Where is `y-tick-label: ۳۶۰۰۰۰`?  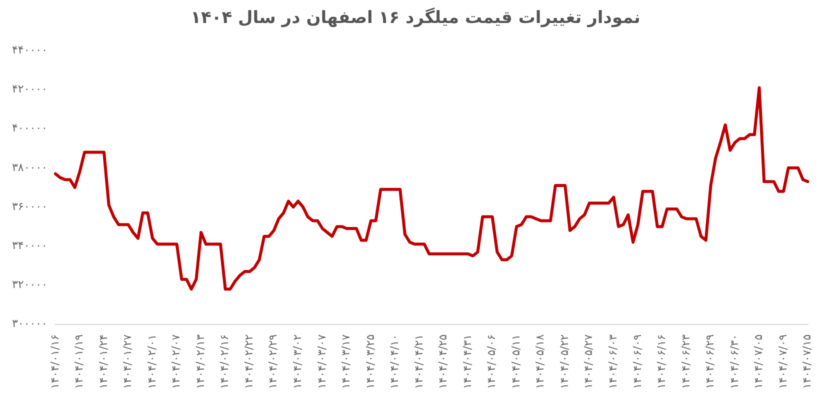 y-tick-label: ۳۶۰۰۰۰ is located at coordinates (30, 206).